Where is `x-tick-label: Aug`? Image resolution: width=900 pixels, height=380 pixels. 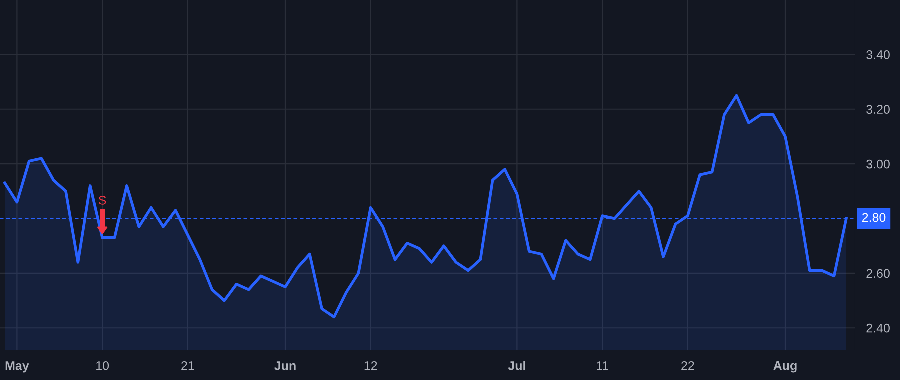
x-tick-label: Aug is located at coordinates (785, 367).